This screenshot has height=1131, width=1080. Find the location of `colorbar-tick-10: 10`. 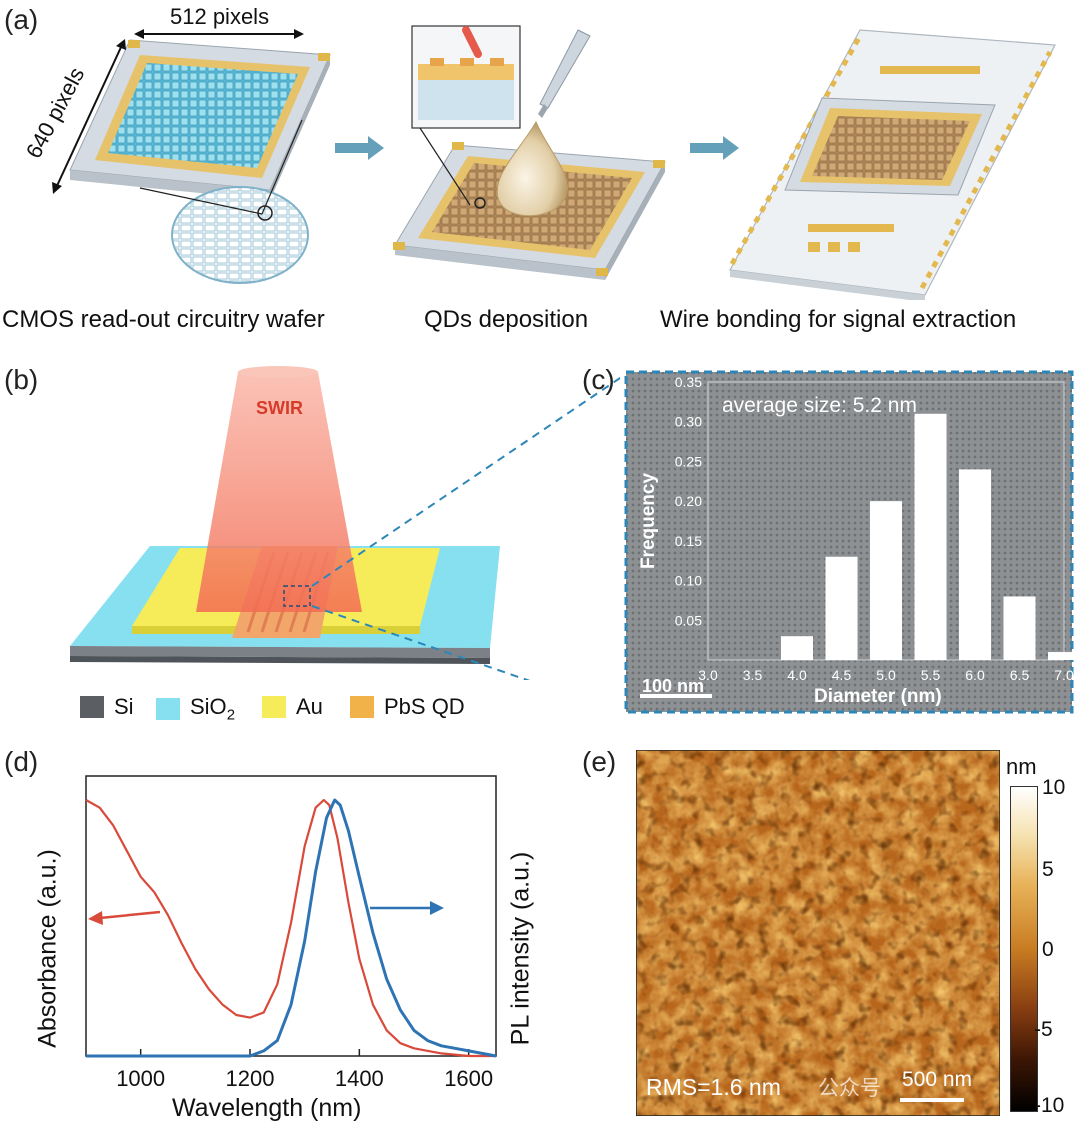

colorbar-tick-10: 10 is located at coordinates (1054, 787).